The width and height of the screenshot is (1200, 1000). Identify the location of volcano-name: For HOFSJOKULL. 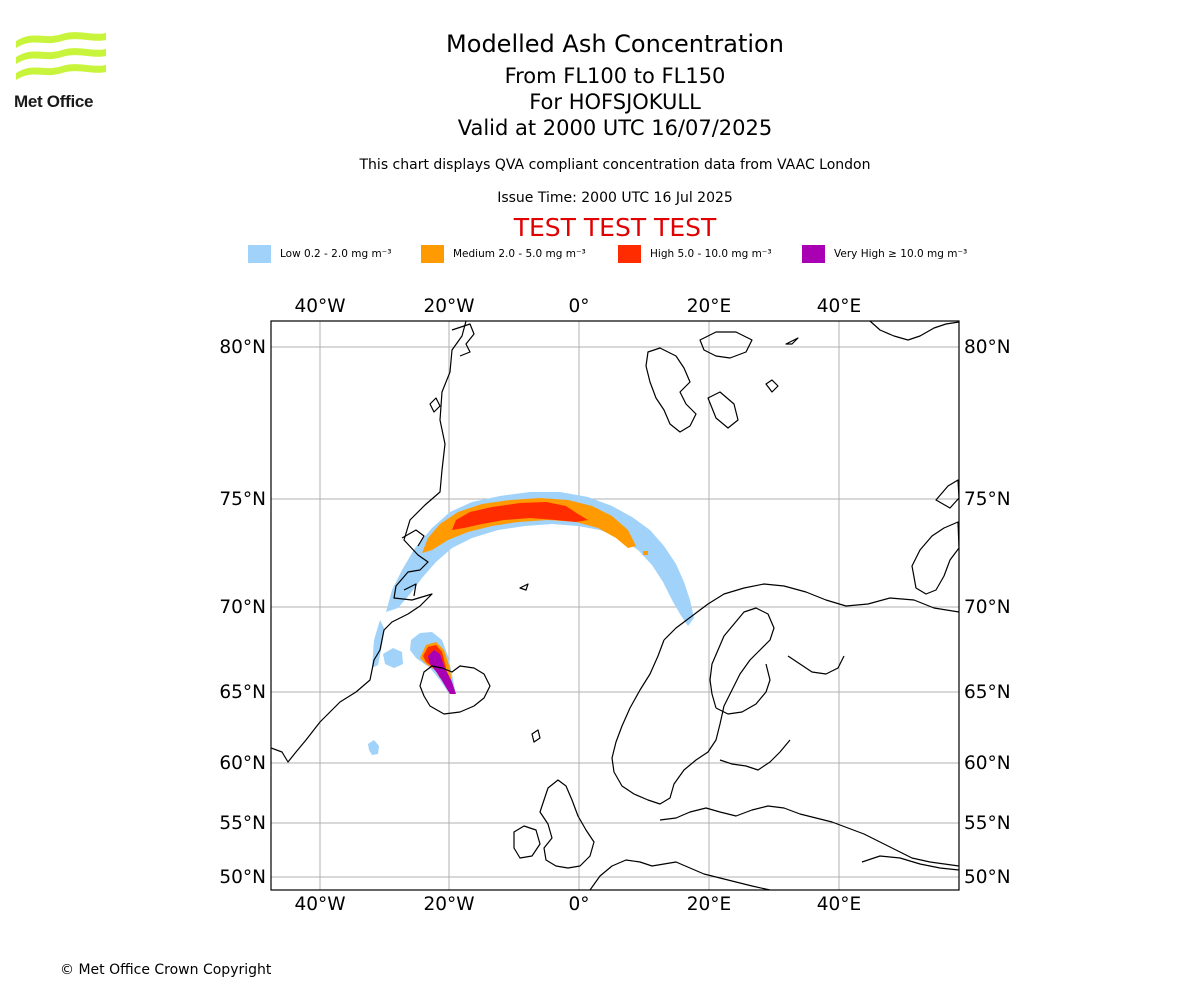
(615, 102).